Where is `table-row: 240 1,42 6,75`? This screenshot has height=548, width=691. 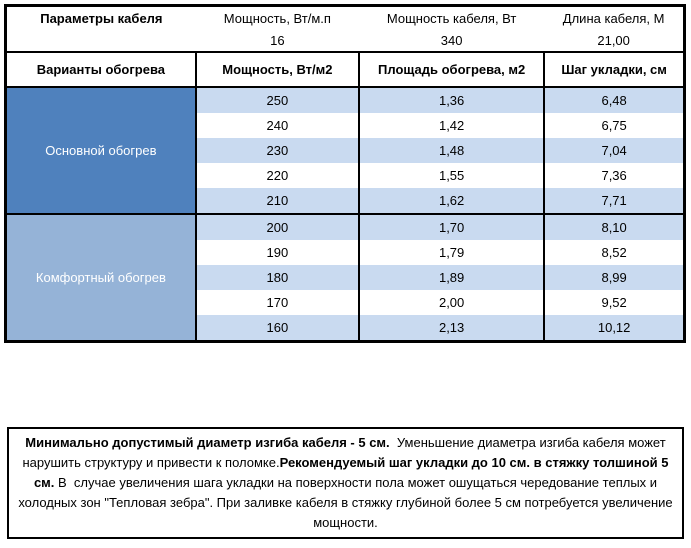
table-row: 240 1,42 6,75 is located at coordinates (346, 125).